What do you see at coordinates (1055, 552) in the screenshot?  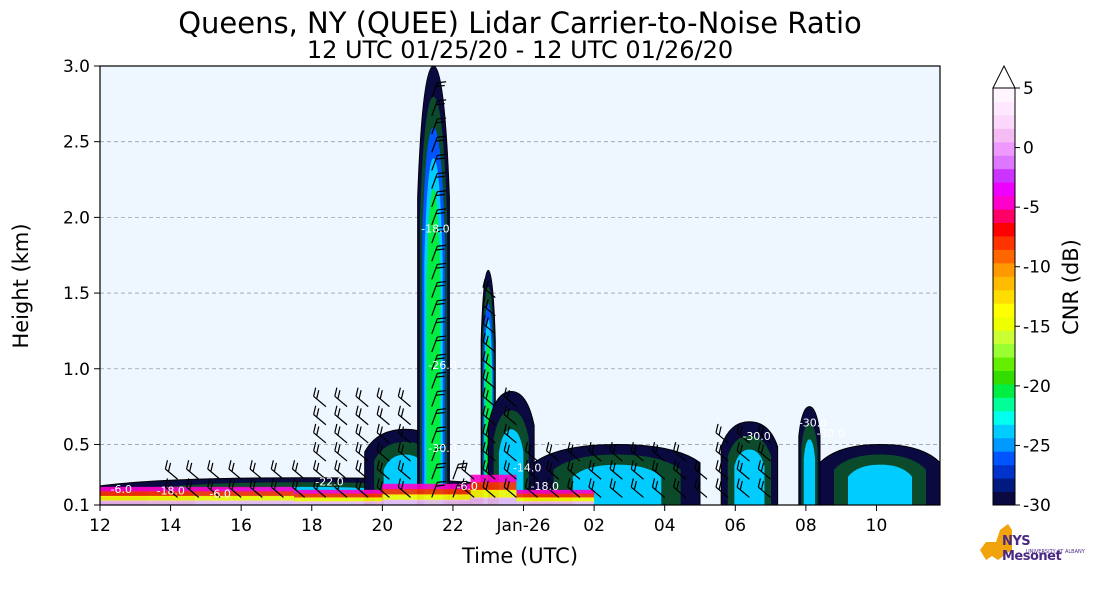 I see `logo-subtext: UNIVERSITY AT ALBANY` at bounding box center [1055, 552].